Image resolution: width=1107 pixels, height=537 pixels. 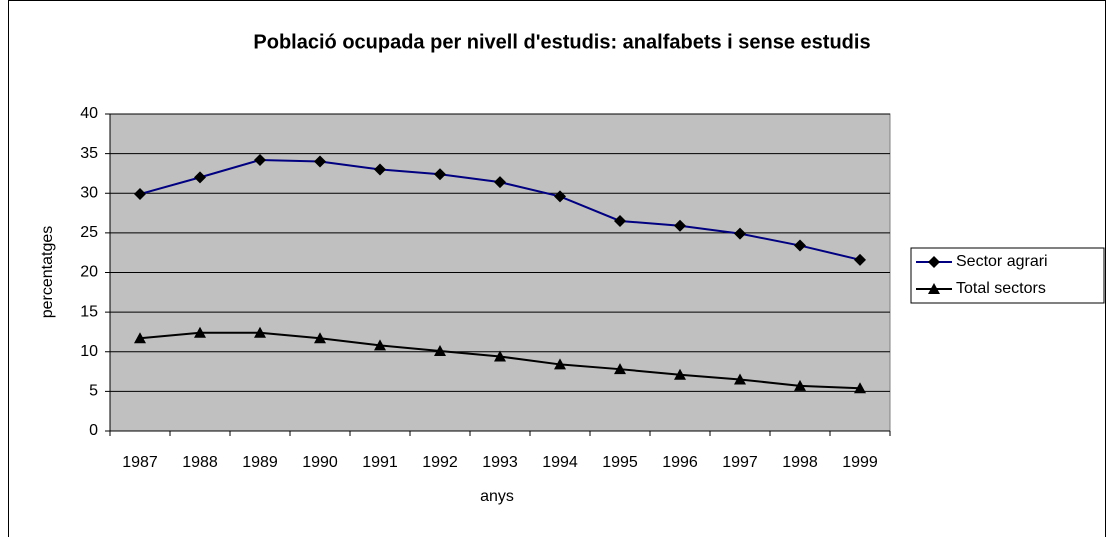 I want to click on x-axis-label: anys, so click(x=497, y=496).